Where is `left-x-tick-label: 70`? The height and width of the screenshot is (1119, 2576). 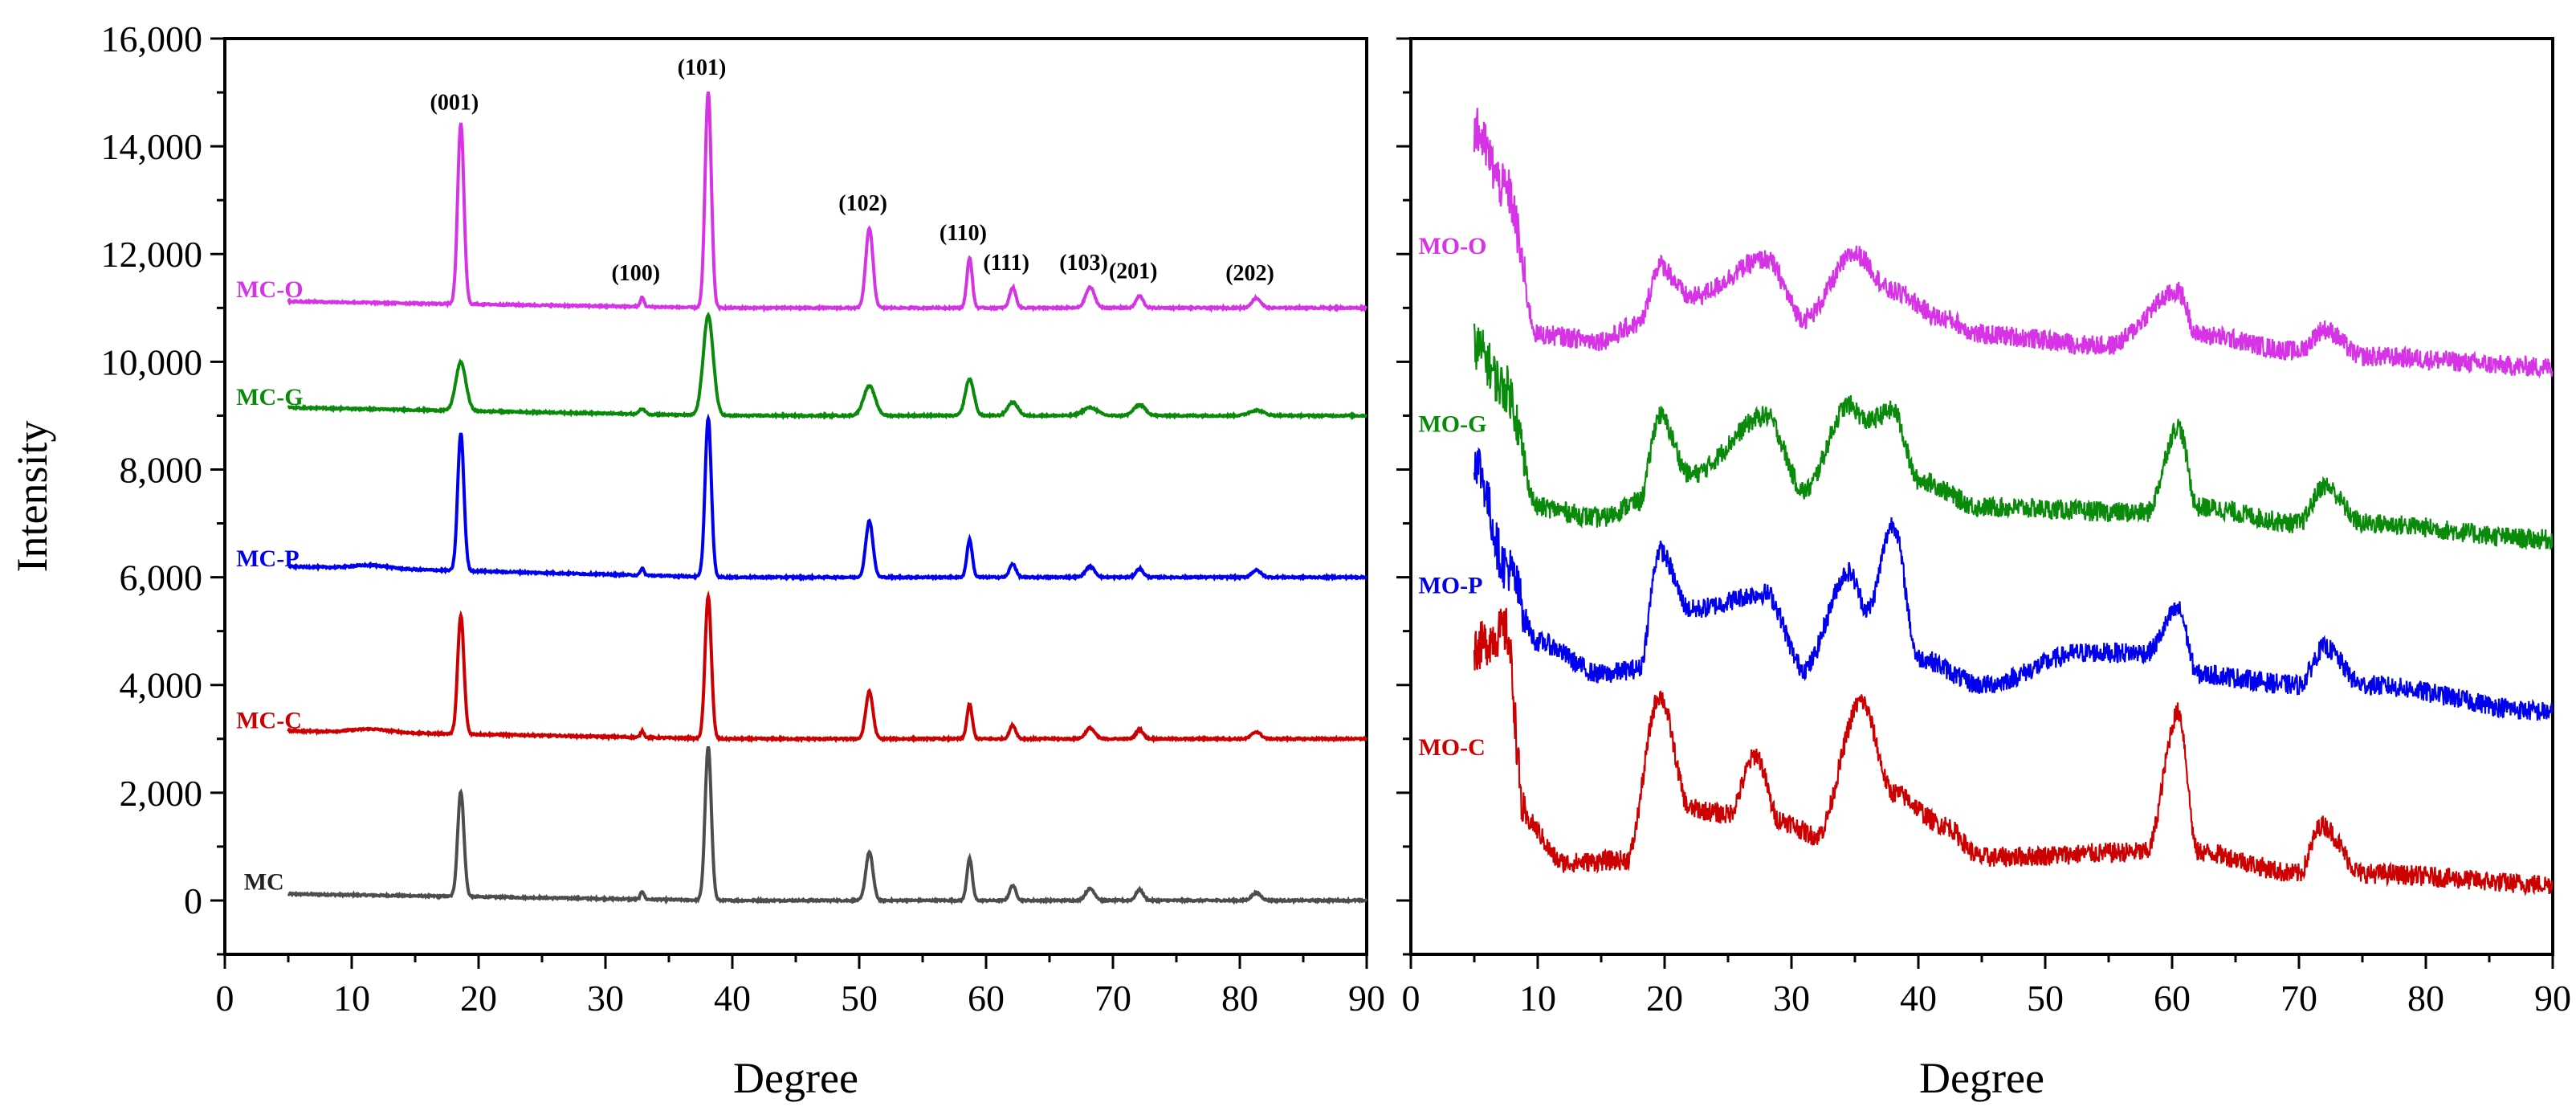 left-x-tick-label: 70 is located at coordinates (1112, 999).